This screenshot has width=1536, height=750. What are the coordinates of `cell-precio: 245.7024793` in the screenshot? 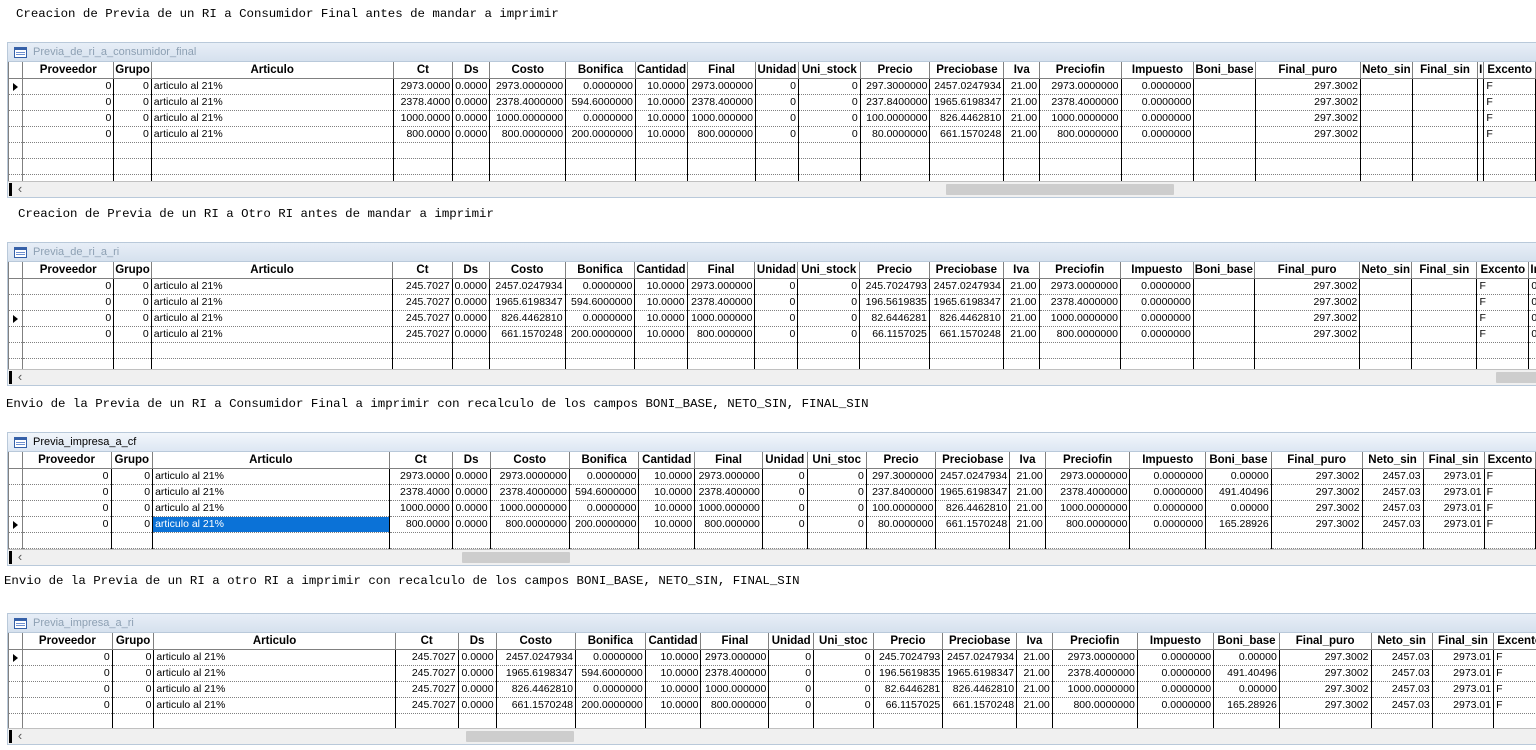 It's located at (894, 286).